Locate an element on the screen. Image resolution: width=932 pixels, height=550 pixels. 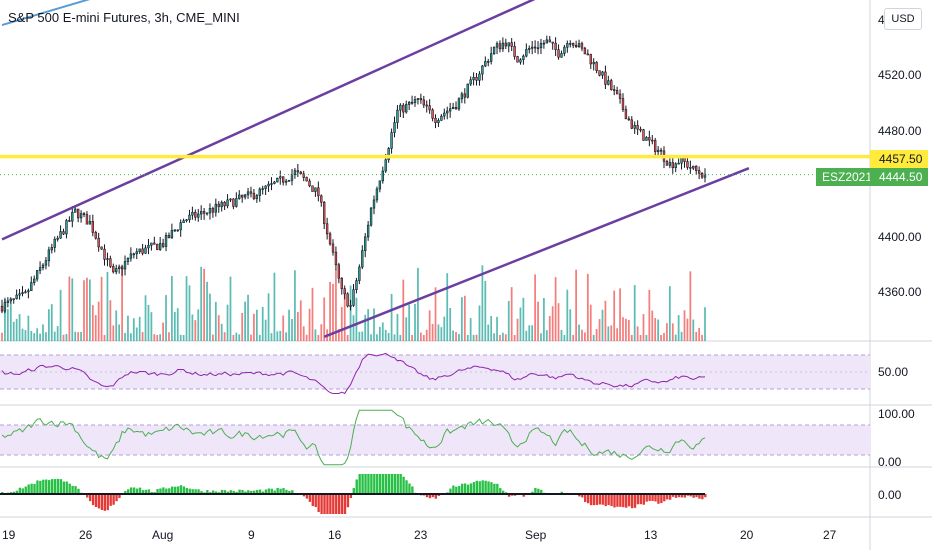
symbol-tag is located at coordinates (843, 177).